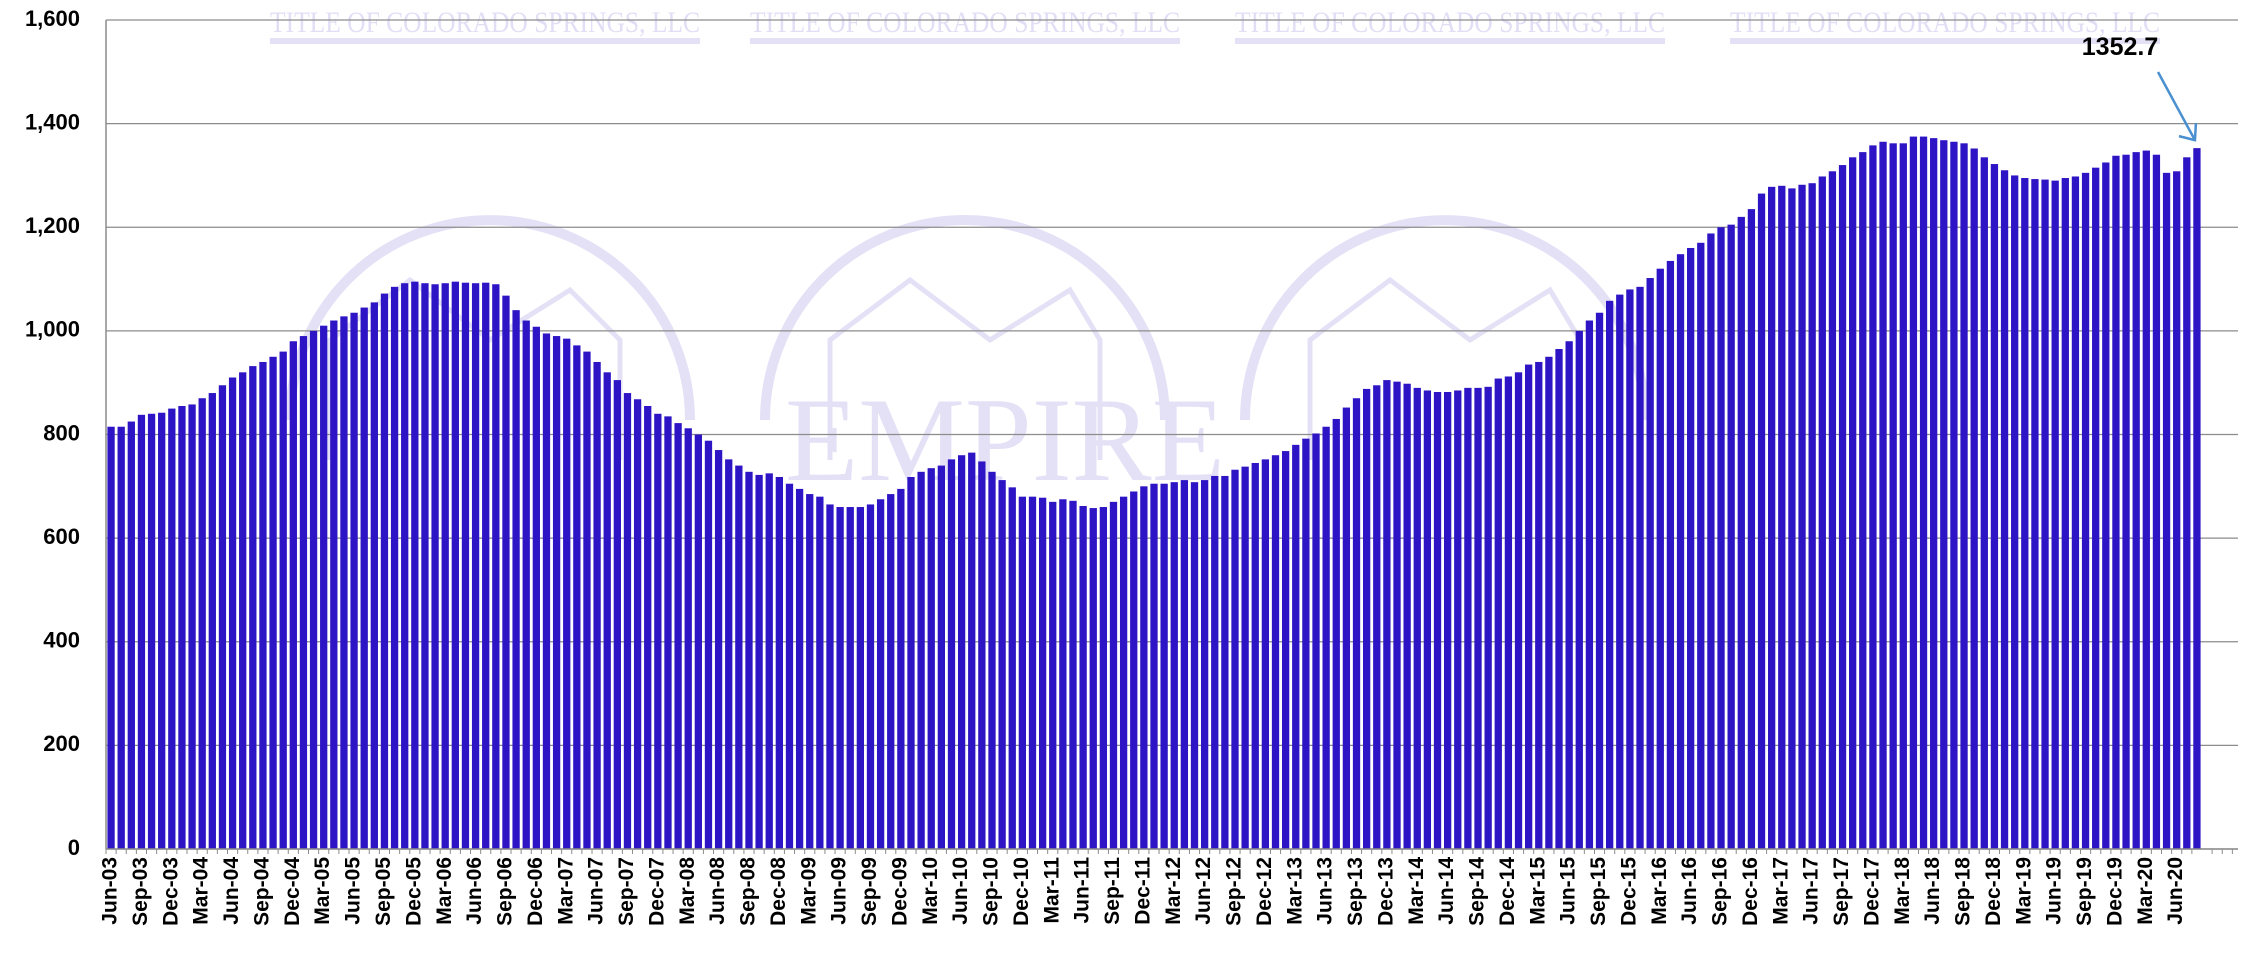 The image size is (2241, 955). What do you see at coordinates (2023, 891) in the screenshot?
I see `x-tick-label: Mar-19` at bounding box center [2023, 891].